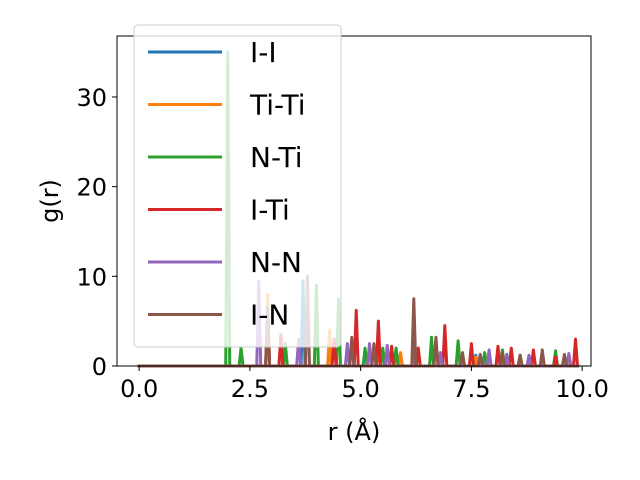  What do you see at coordinates (91, 277) in the screenshot?
I see `y-tick-label: 10` at bounding box center [91, 277].